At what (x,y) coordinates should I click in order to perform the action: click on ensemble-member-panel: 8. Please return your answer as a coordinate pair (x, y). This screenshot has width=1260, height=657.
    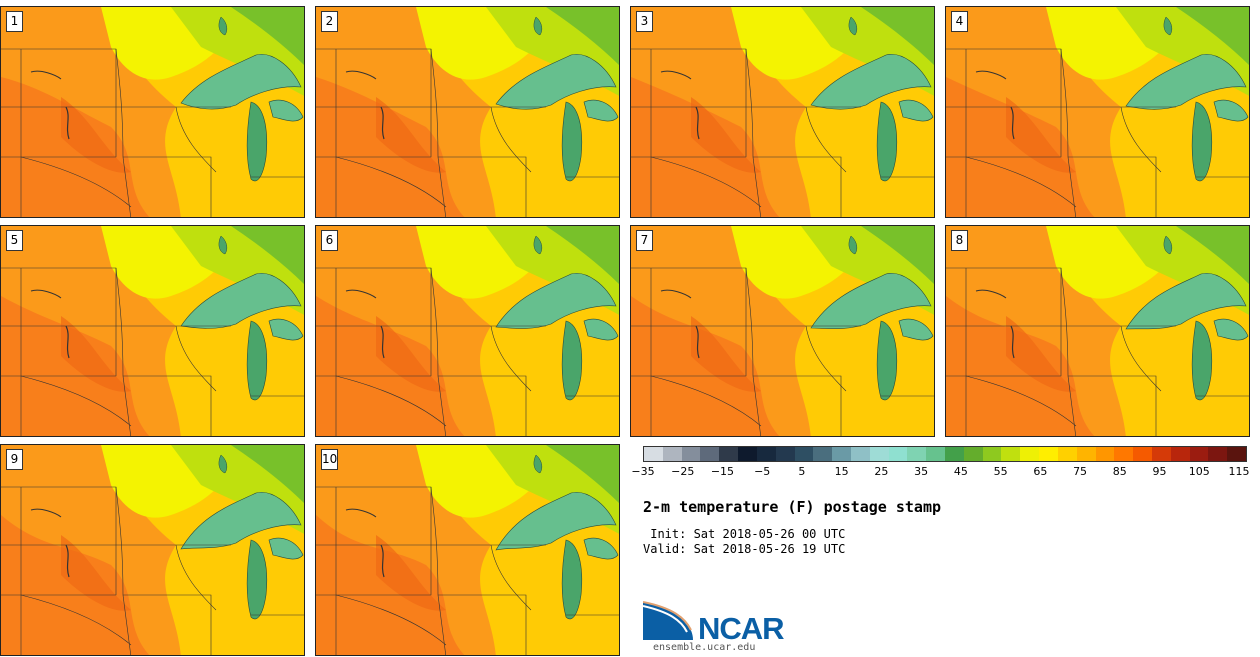
    Looking at the image, I should click on (1097, 331).